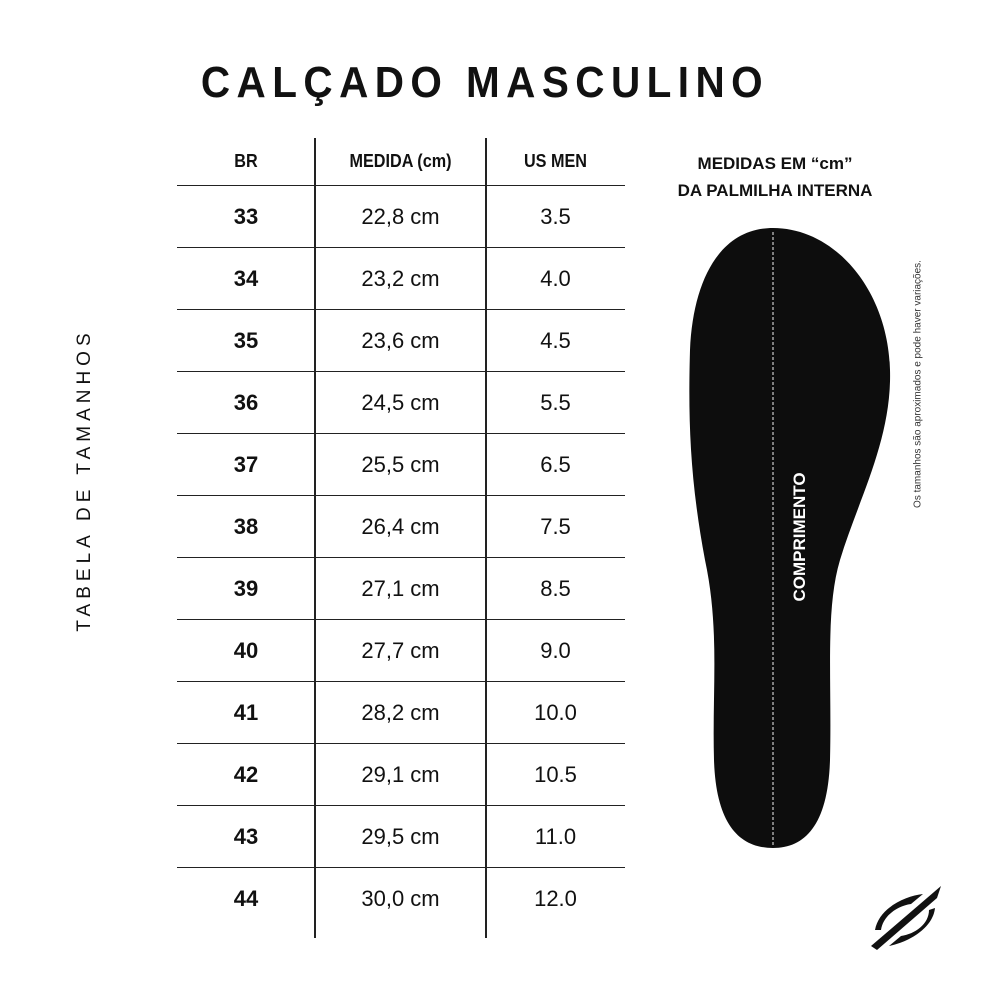 Image resolution: width=1000 pixels, height=1000 pixels. I want to click on table-row: 42 29,1 cm 10.5, so click(401, 775).